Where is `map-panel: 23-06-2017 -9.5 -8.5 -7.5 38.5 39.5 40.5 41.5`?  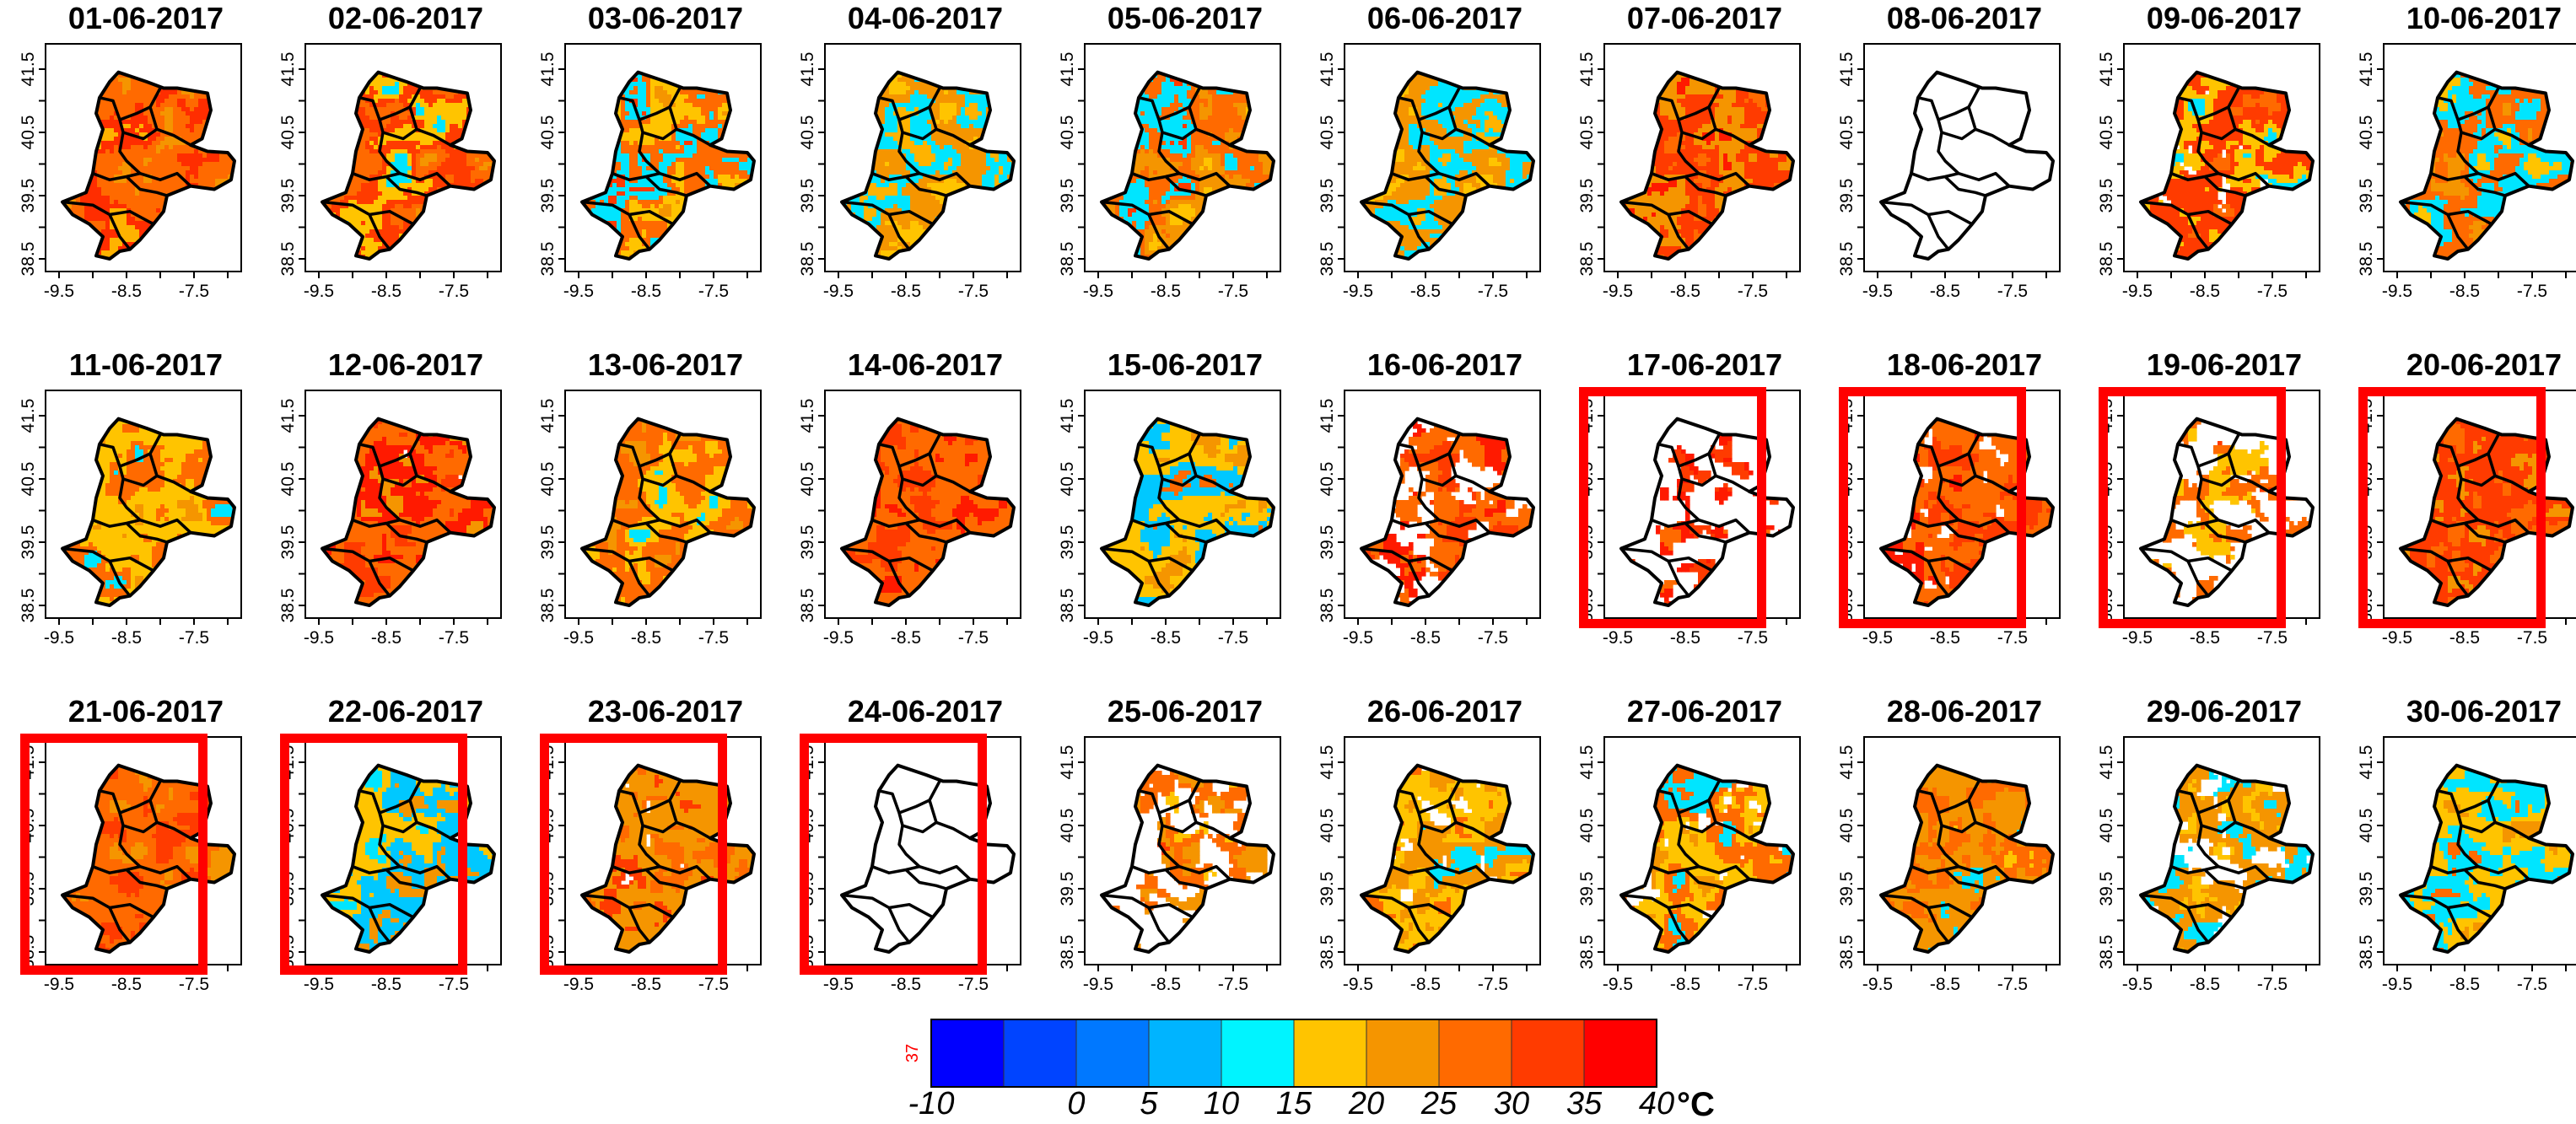
map-panel: 23-06-2017 -9.5 -8.5 -7.5 38.5 39.5 40.5 41.5 is located at coordinates (663, 867).